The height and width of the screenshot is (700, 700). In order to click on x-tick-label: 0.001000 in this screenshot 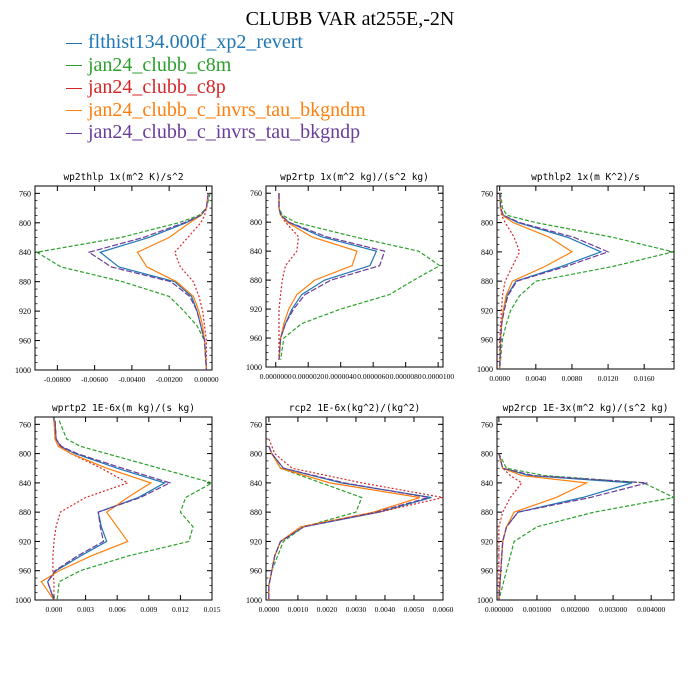, I will do `click(537, 609)`.